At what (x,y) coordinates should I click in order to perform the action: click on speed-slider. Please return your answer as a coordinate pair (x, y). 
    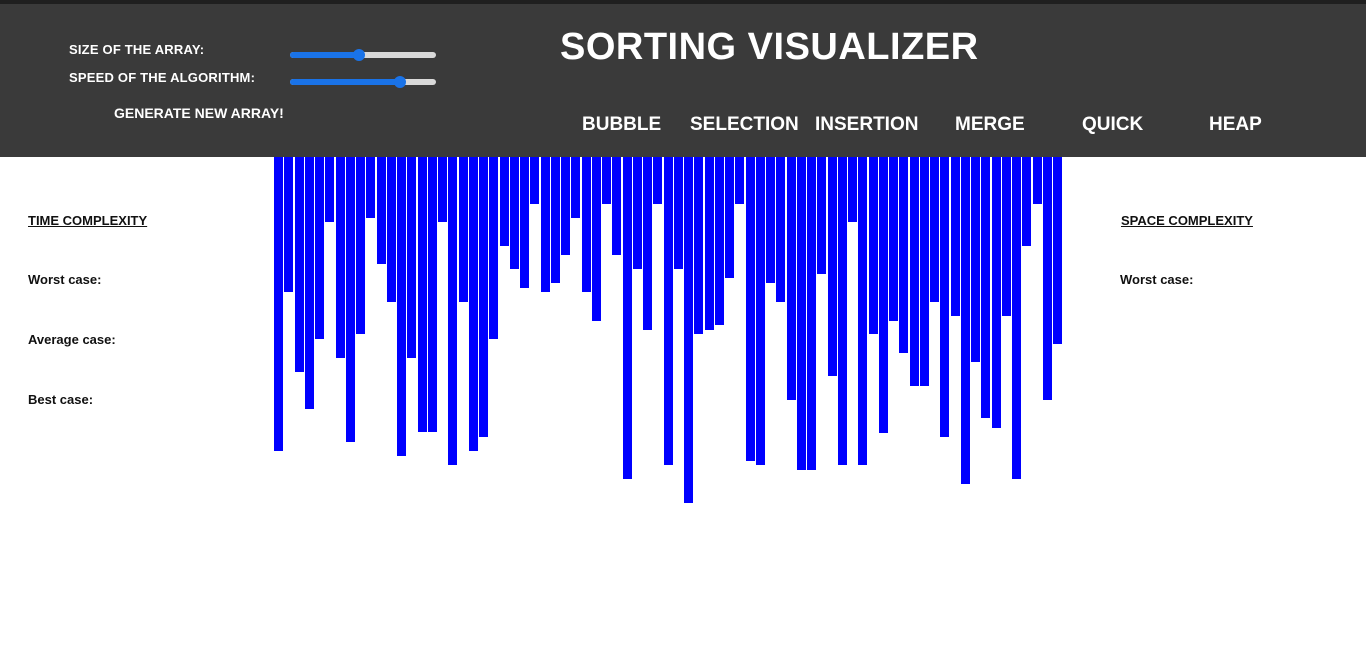
    Looking at the image, I should click on (363, 82).